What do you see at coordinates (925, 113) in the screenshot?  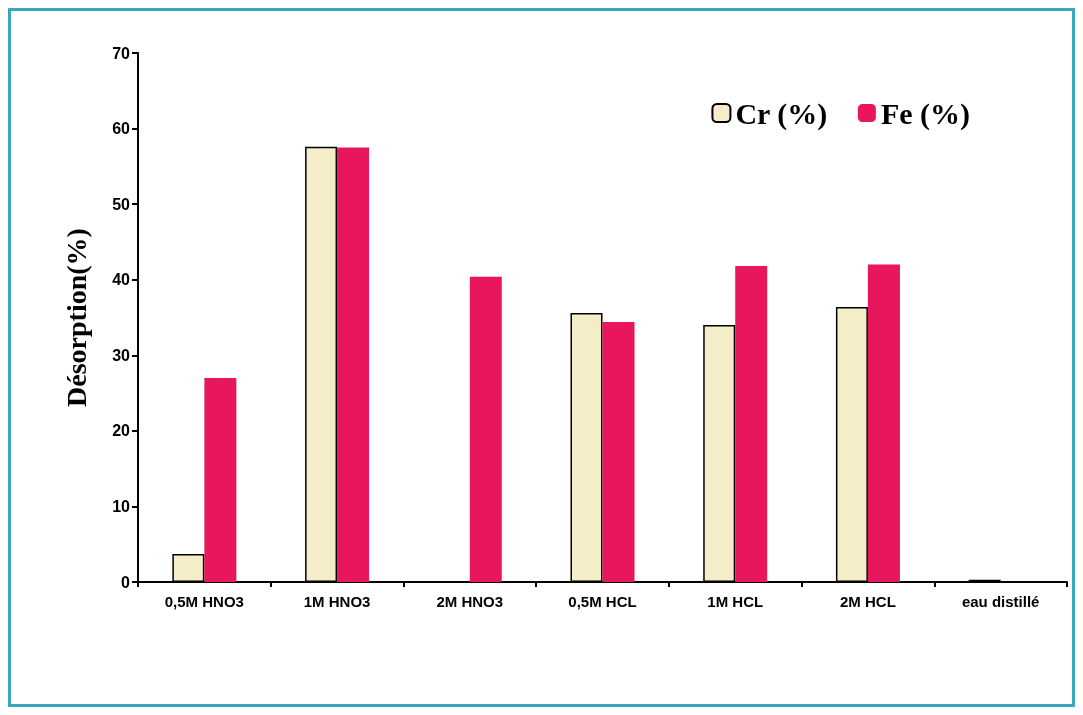 I see `legend-label: Fe (%)` at bounding box center [925, 113].